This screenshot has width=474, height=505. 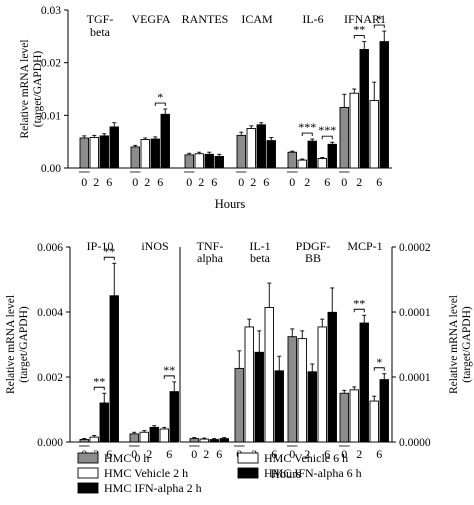 What do you see at coordinates (364, 246) in the screenshot?
I see `bottom-right-group-label: MCP-1` at bounding box center [364, 246].